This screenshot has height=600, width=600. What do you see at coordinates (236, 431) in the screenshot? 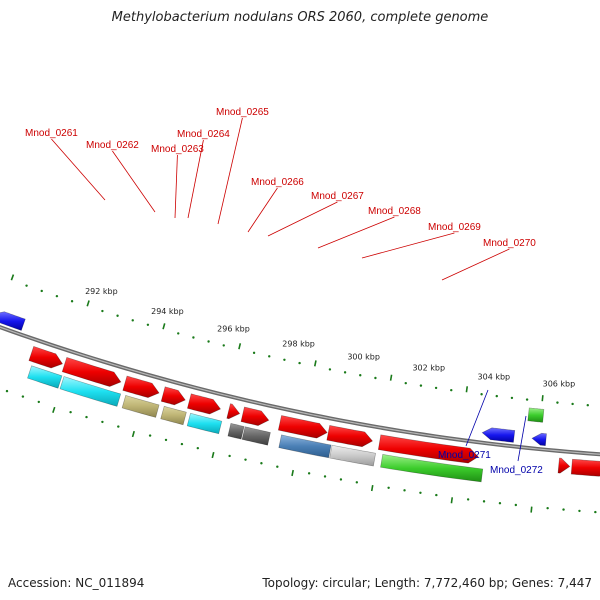
I see `dark-feature` at bounding box center [236, 431].